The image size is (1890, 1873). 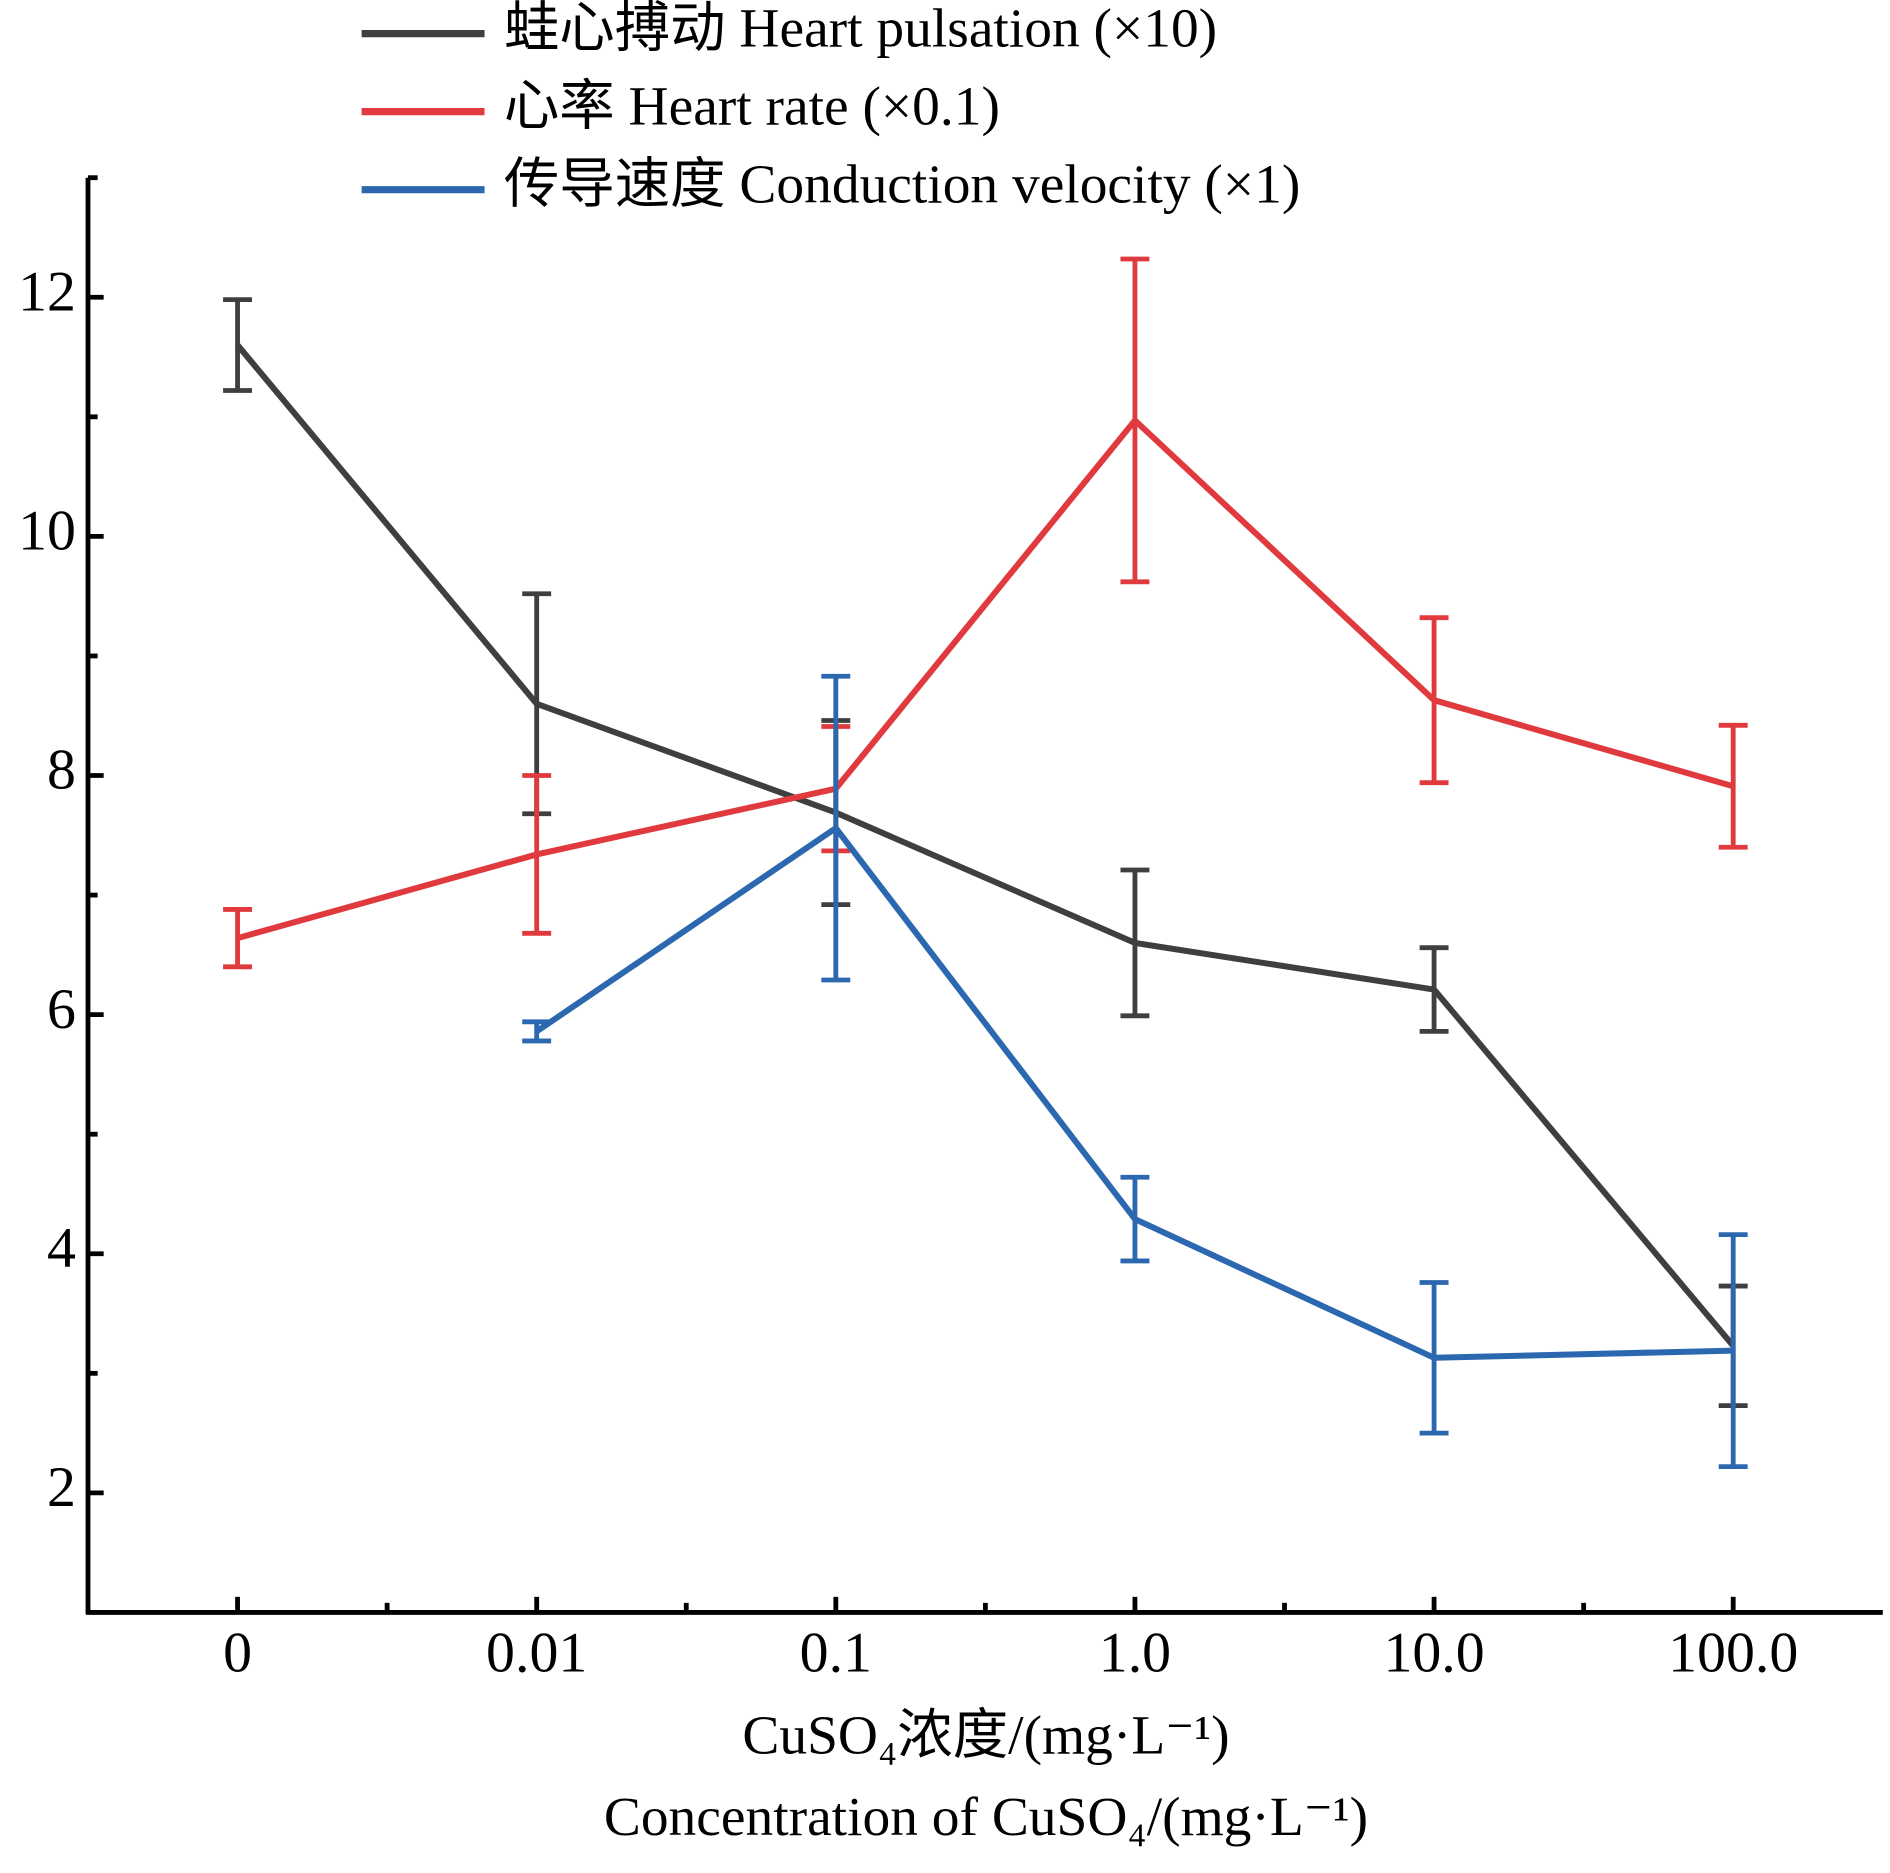 What do you see at coordinates (1433, 1652) in the screenshot?
I see `x-tick-label: 10.0` at bounding box center [1433, 1652].